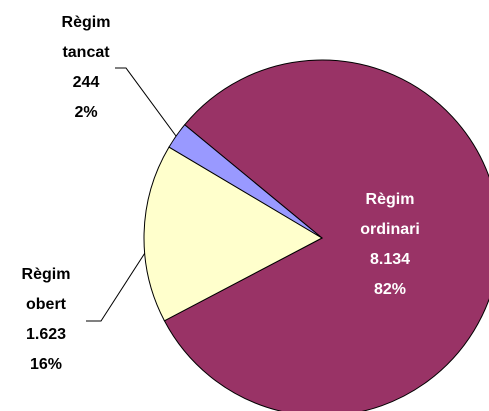  What do you see at coordinates (245, 181) in the screenshot?
I see `pie-slice` at bounding box center [245, 181].